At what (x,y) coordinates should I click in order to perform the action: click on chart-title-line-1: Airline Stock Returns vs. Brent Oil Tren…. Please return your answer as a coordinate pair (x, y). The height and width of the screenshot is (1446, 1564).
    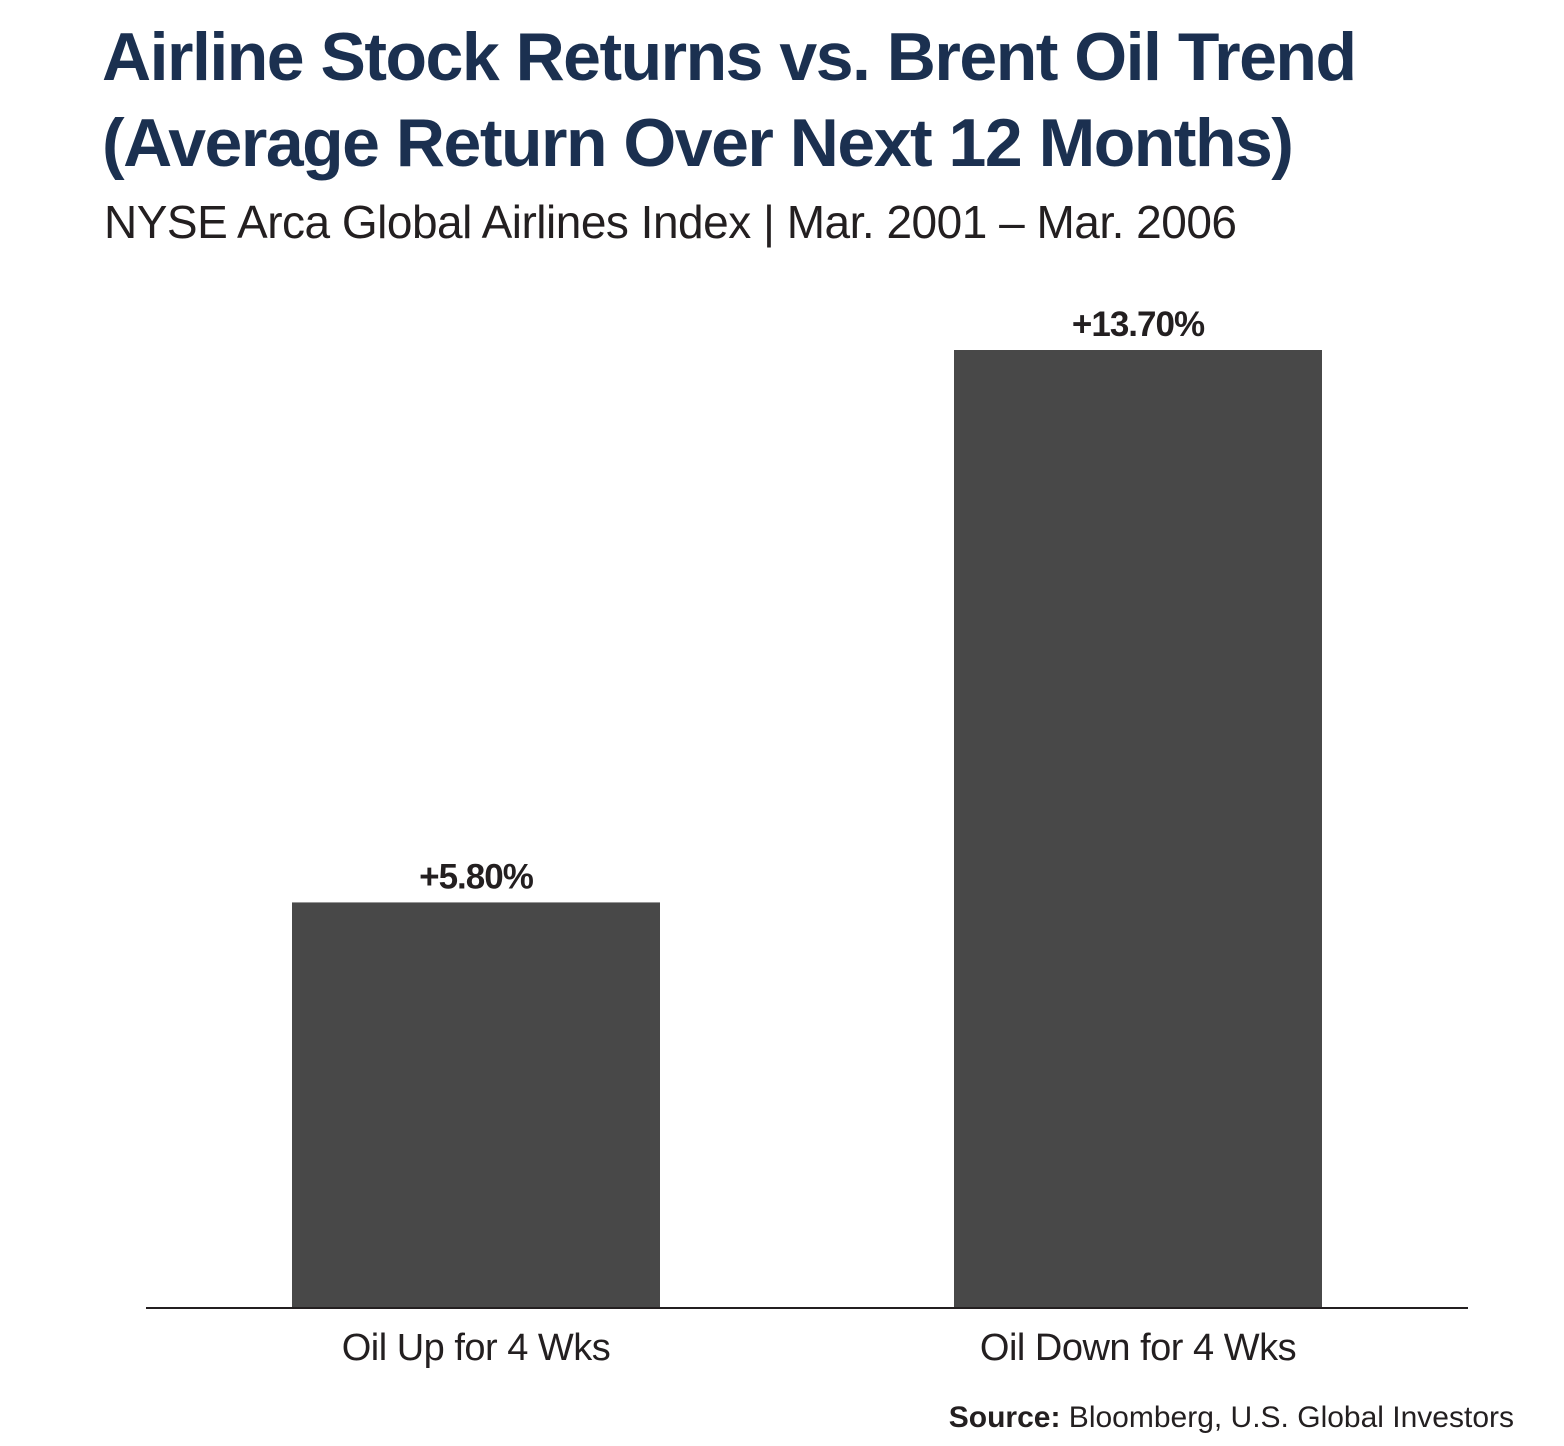
    Looking at the image, I should click on (729, 57).